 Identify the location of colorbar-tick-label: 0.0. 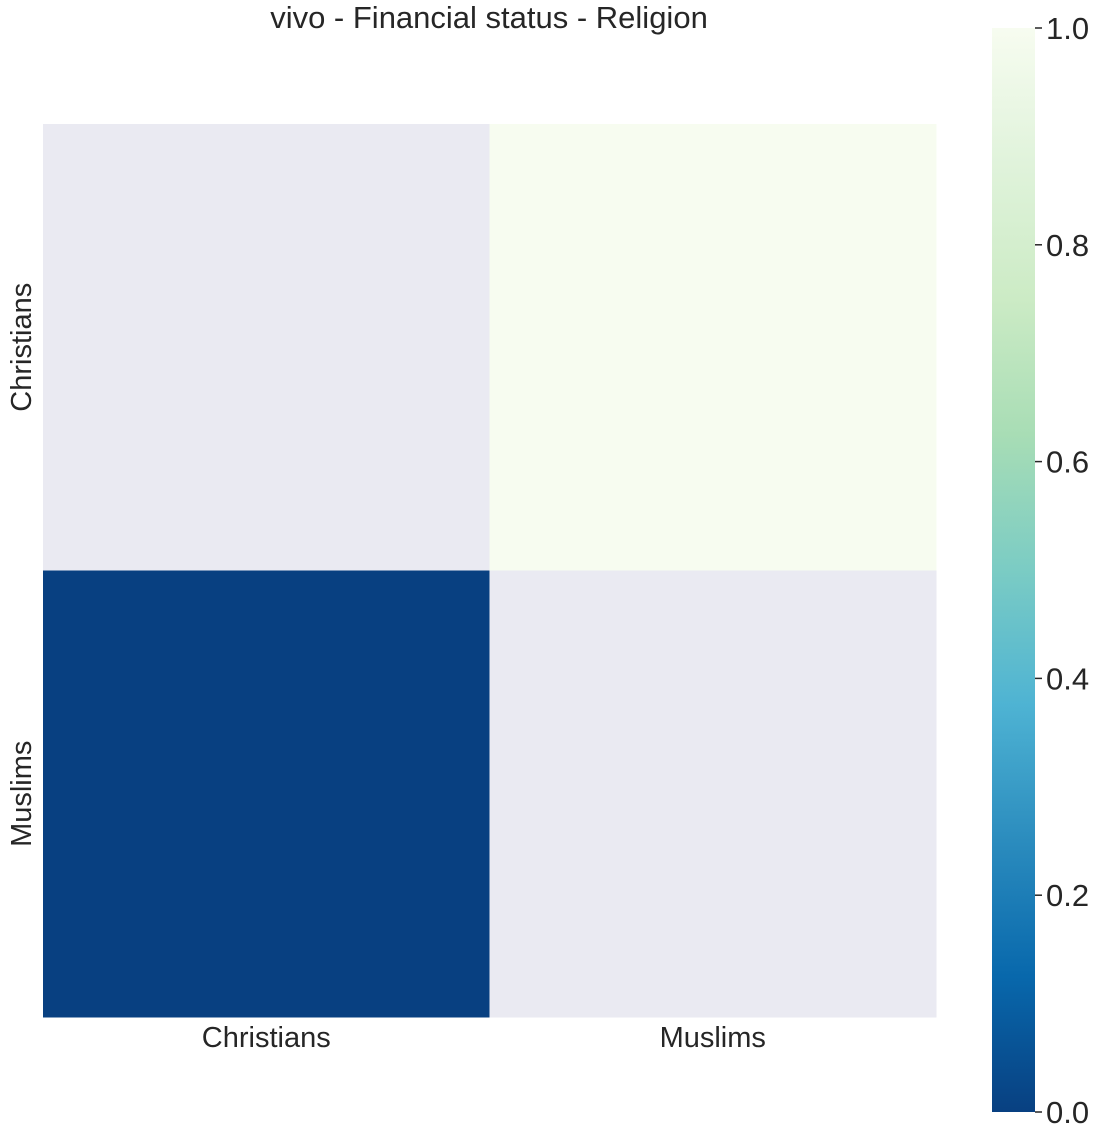
(1067, 1112).